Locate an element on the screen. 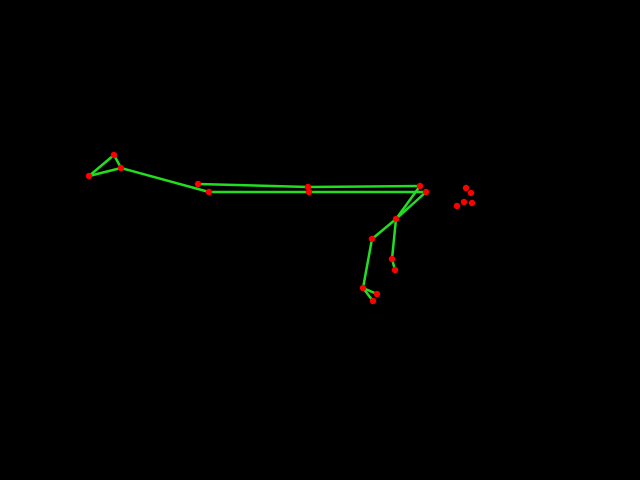  joint-g2 is located at coordinates (373, 301).